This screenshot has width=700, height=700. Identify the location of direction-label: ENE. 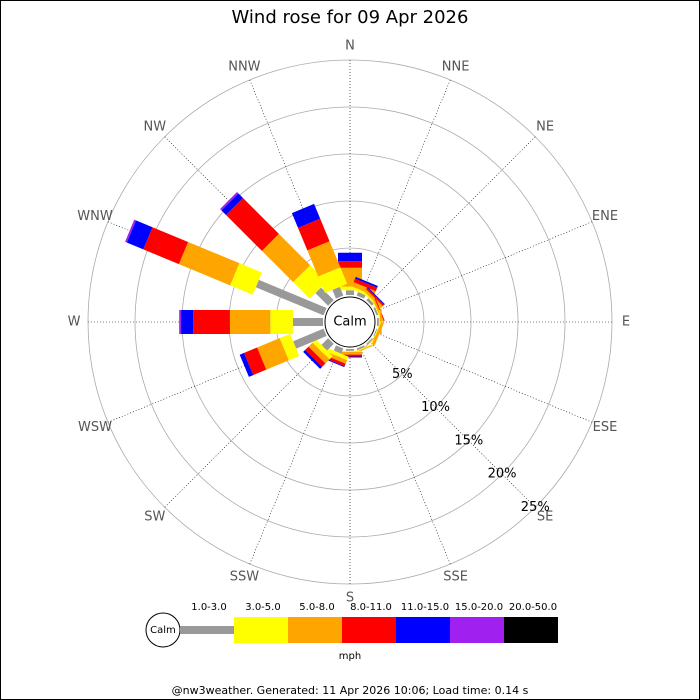
(605, 216).